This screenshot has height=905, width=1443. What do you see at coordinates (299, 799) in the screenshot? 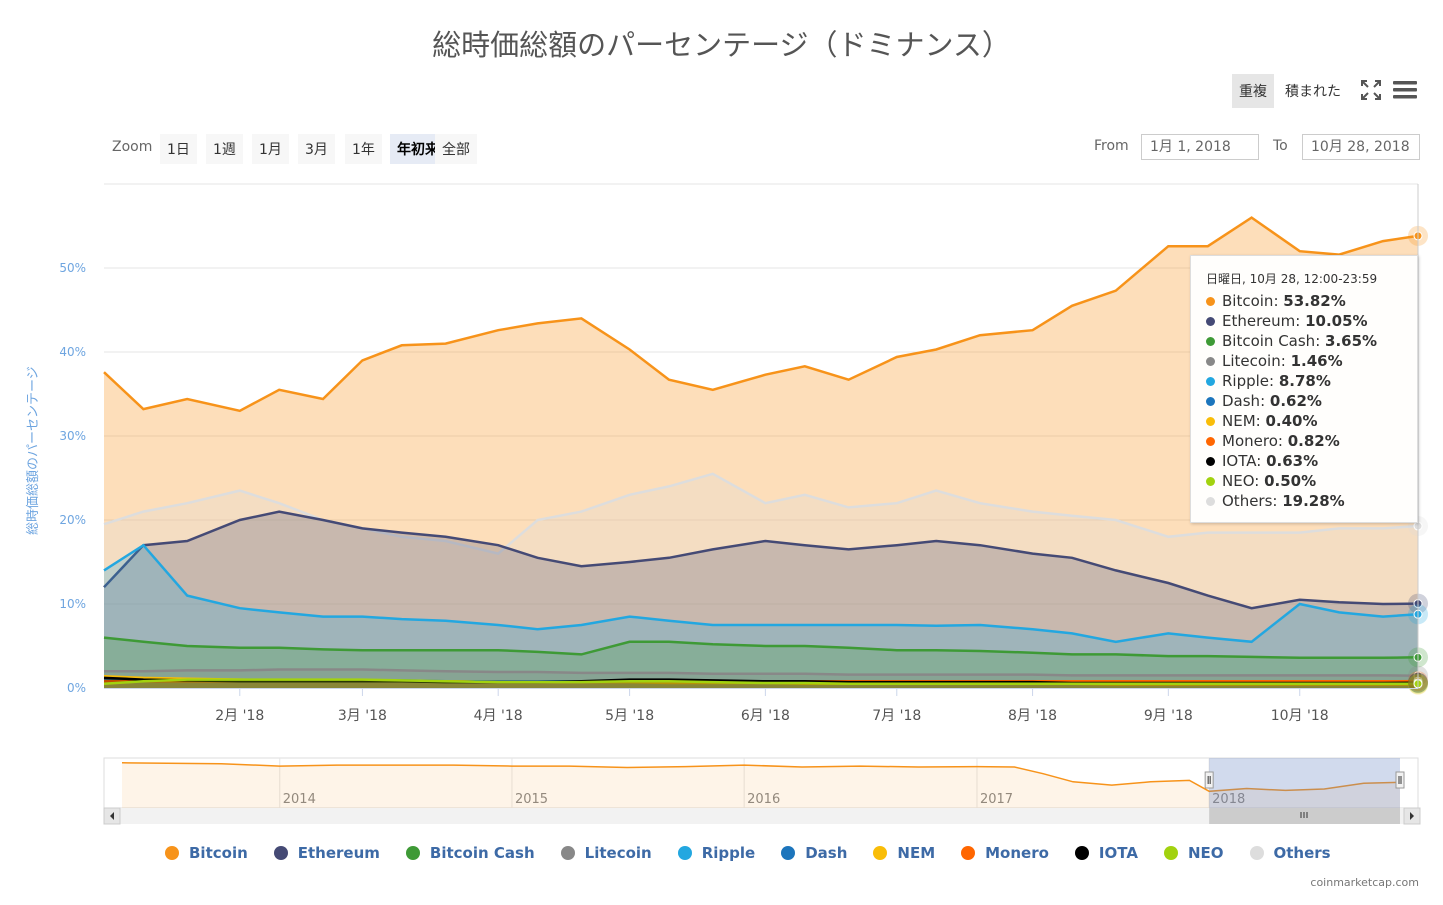
I see `navigator-year-label: 2014` at bounding box center [299, 799].